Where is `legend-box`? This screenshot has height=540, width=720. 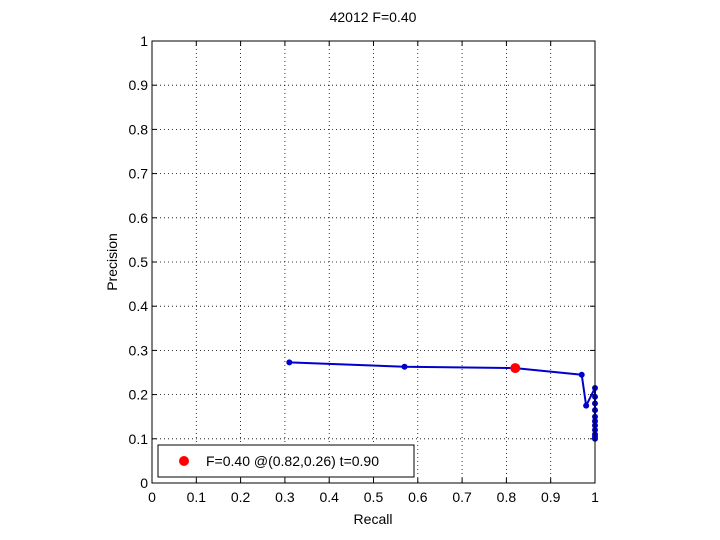
legend-box is located at coordinates (286, 461).